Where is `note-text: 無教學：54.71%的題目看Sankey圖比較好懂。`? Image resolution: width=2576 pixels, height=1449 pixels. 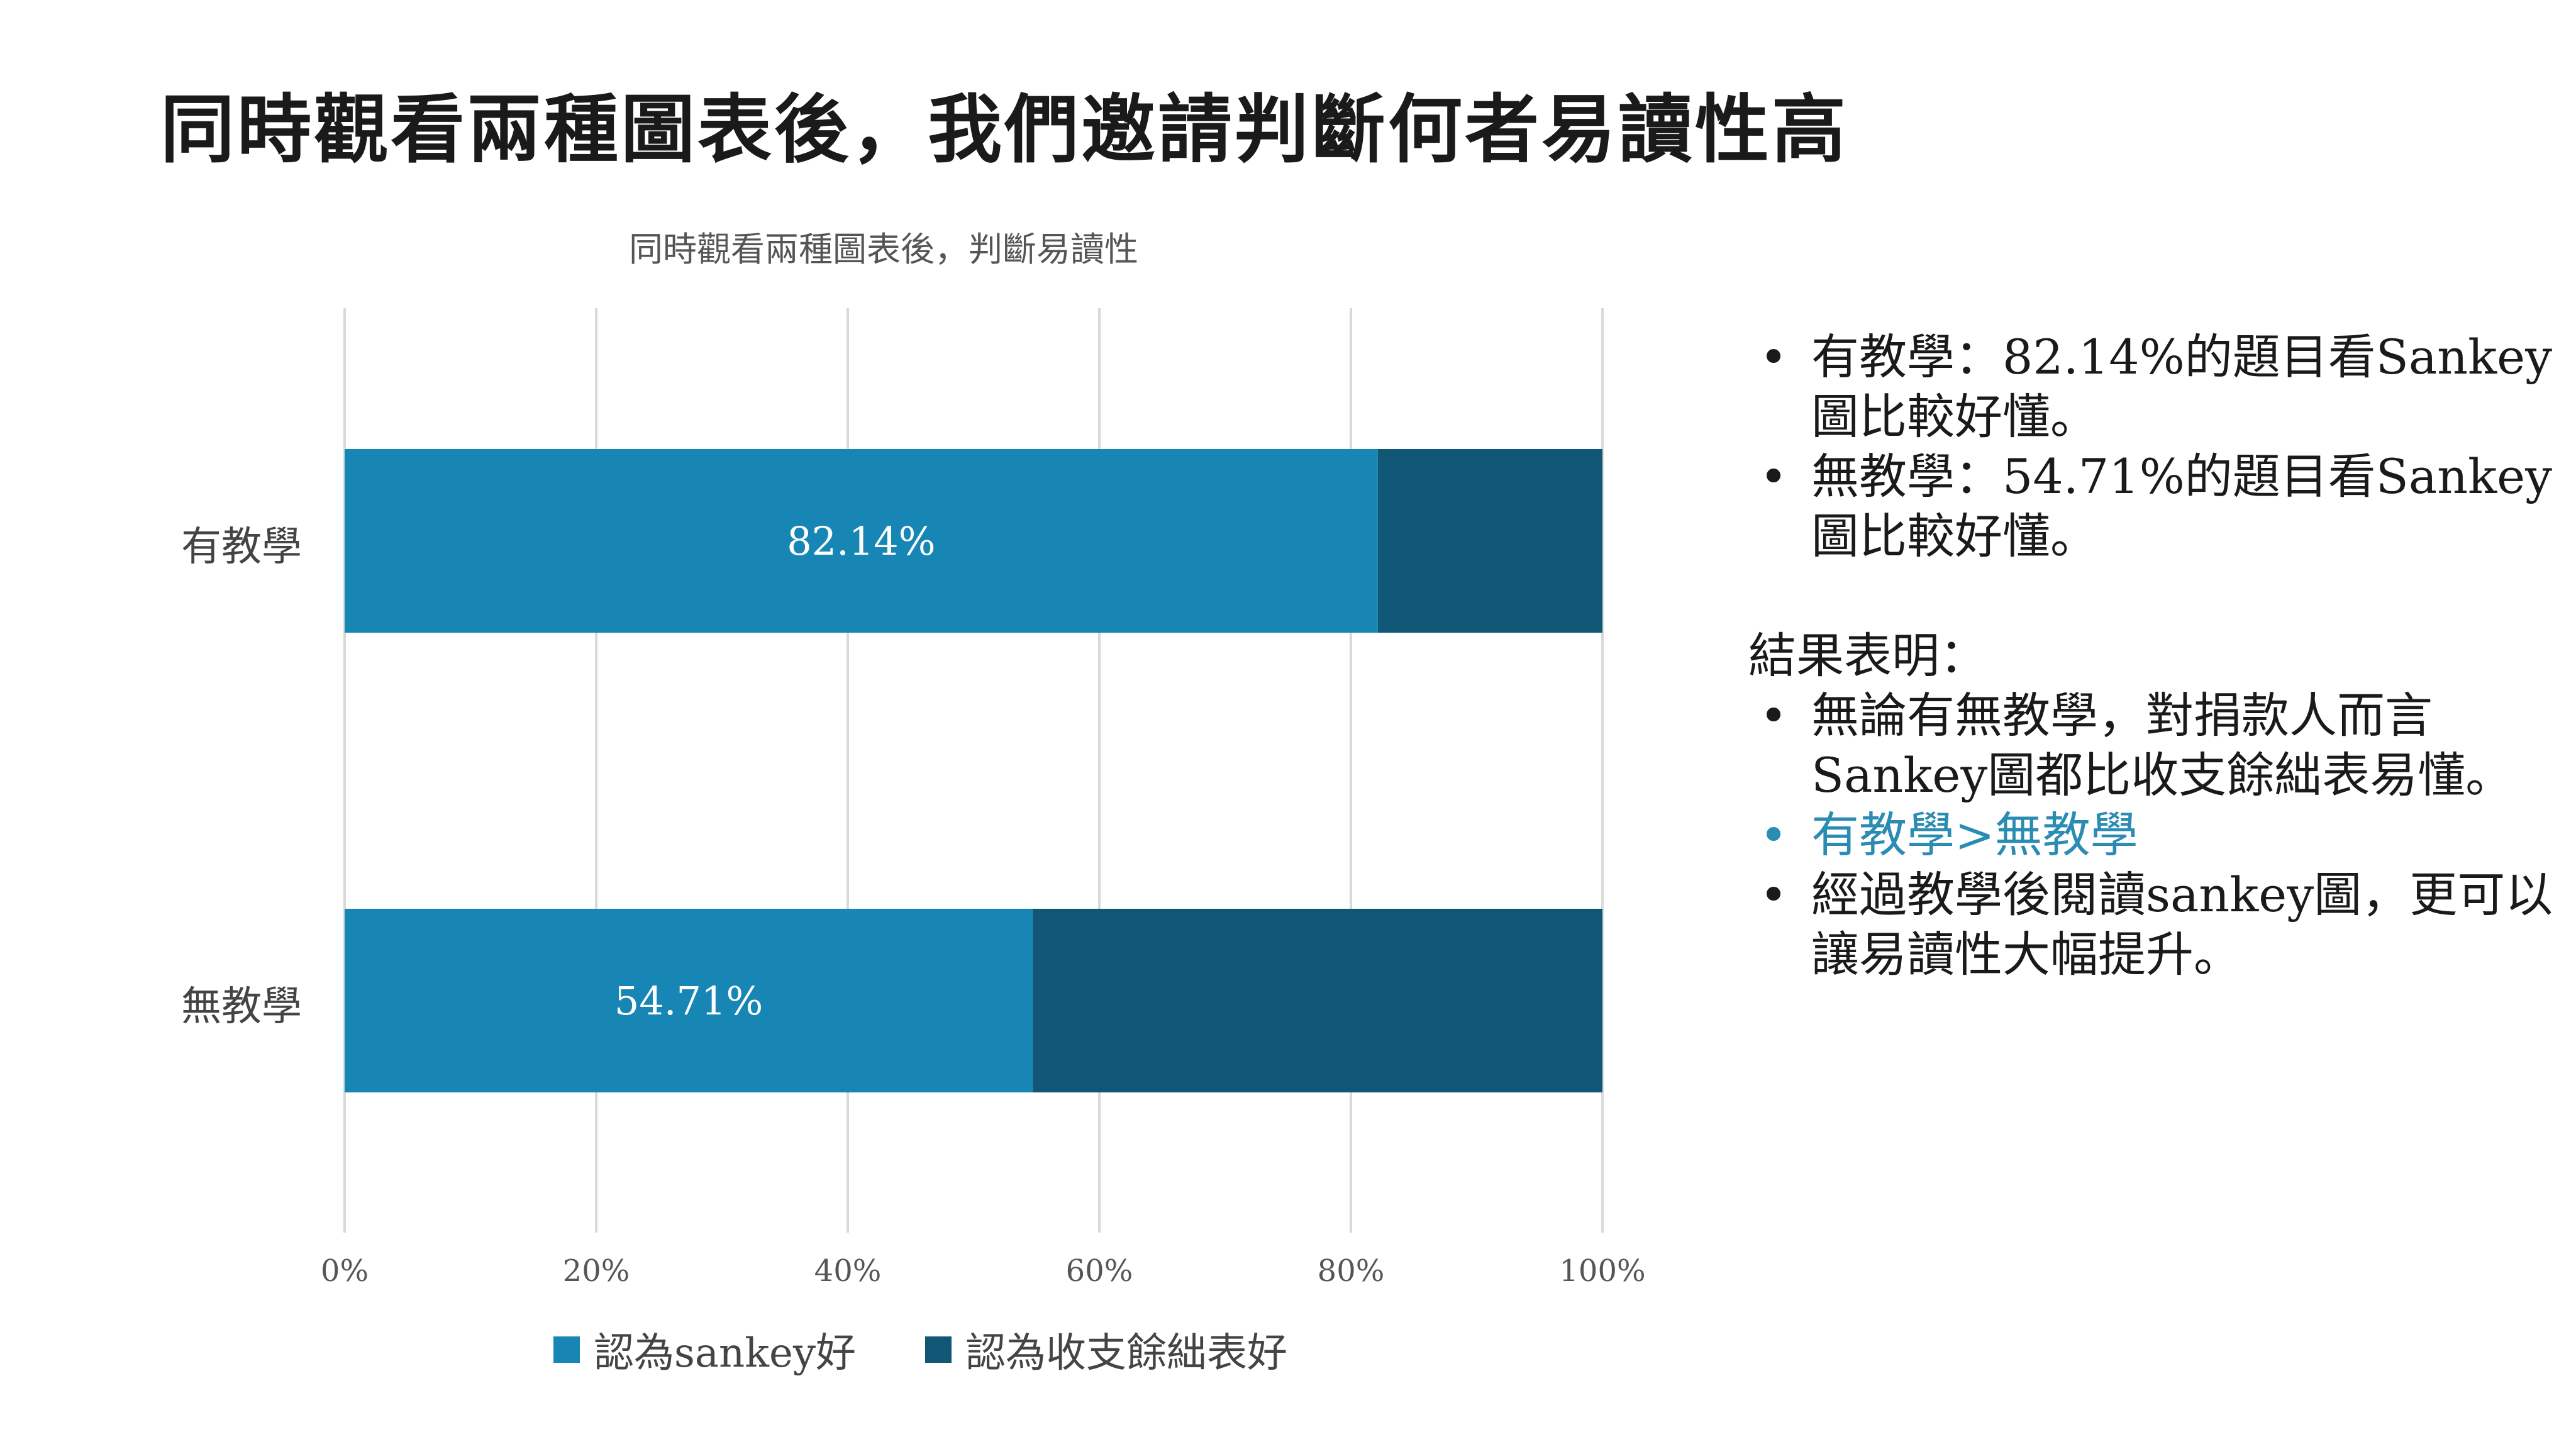 note-text: 無教學：54.71%的題目看Sankey圖比較好懂。 is located at coordinates (2182, 506).